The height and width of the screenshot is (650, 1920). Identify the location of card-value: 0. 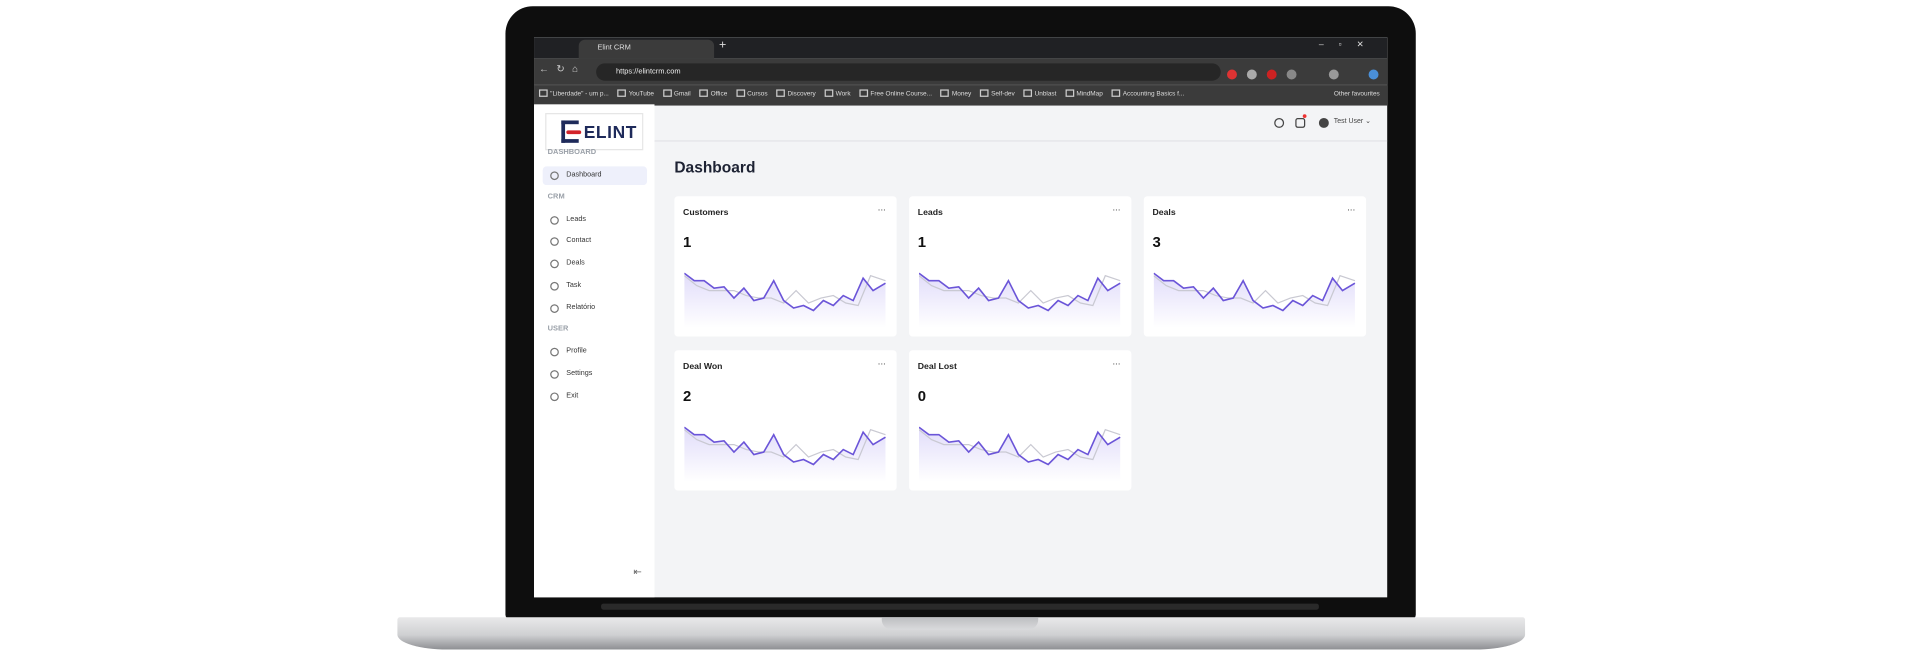
(922, 396).